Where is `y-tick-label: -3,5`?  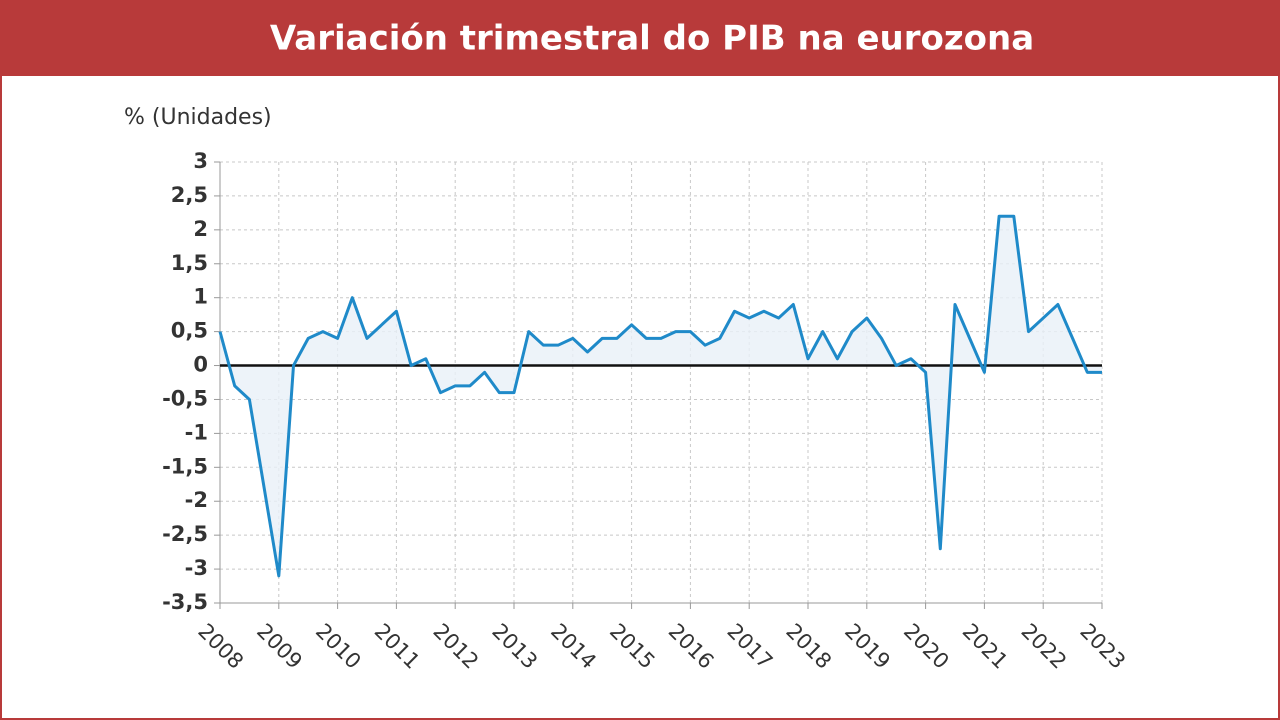
y-tick-label: -3,5 is located at coordinates (185, 602).